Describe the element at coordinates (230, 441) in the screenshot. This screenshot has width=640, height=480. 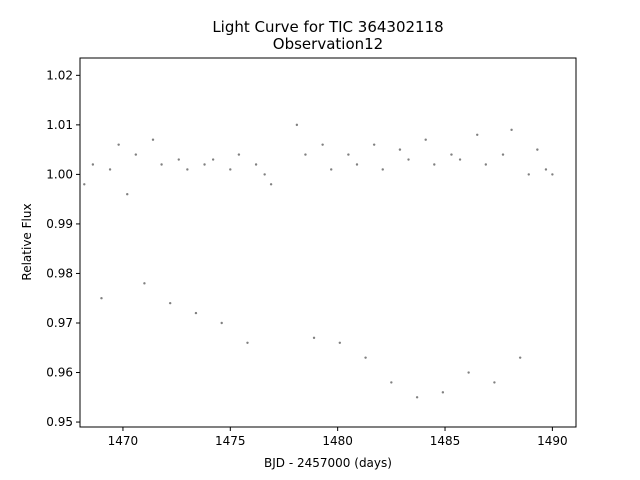
I see `x-tick-label: 1475` at that location.